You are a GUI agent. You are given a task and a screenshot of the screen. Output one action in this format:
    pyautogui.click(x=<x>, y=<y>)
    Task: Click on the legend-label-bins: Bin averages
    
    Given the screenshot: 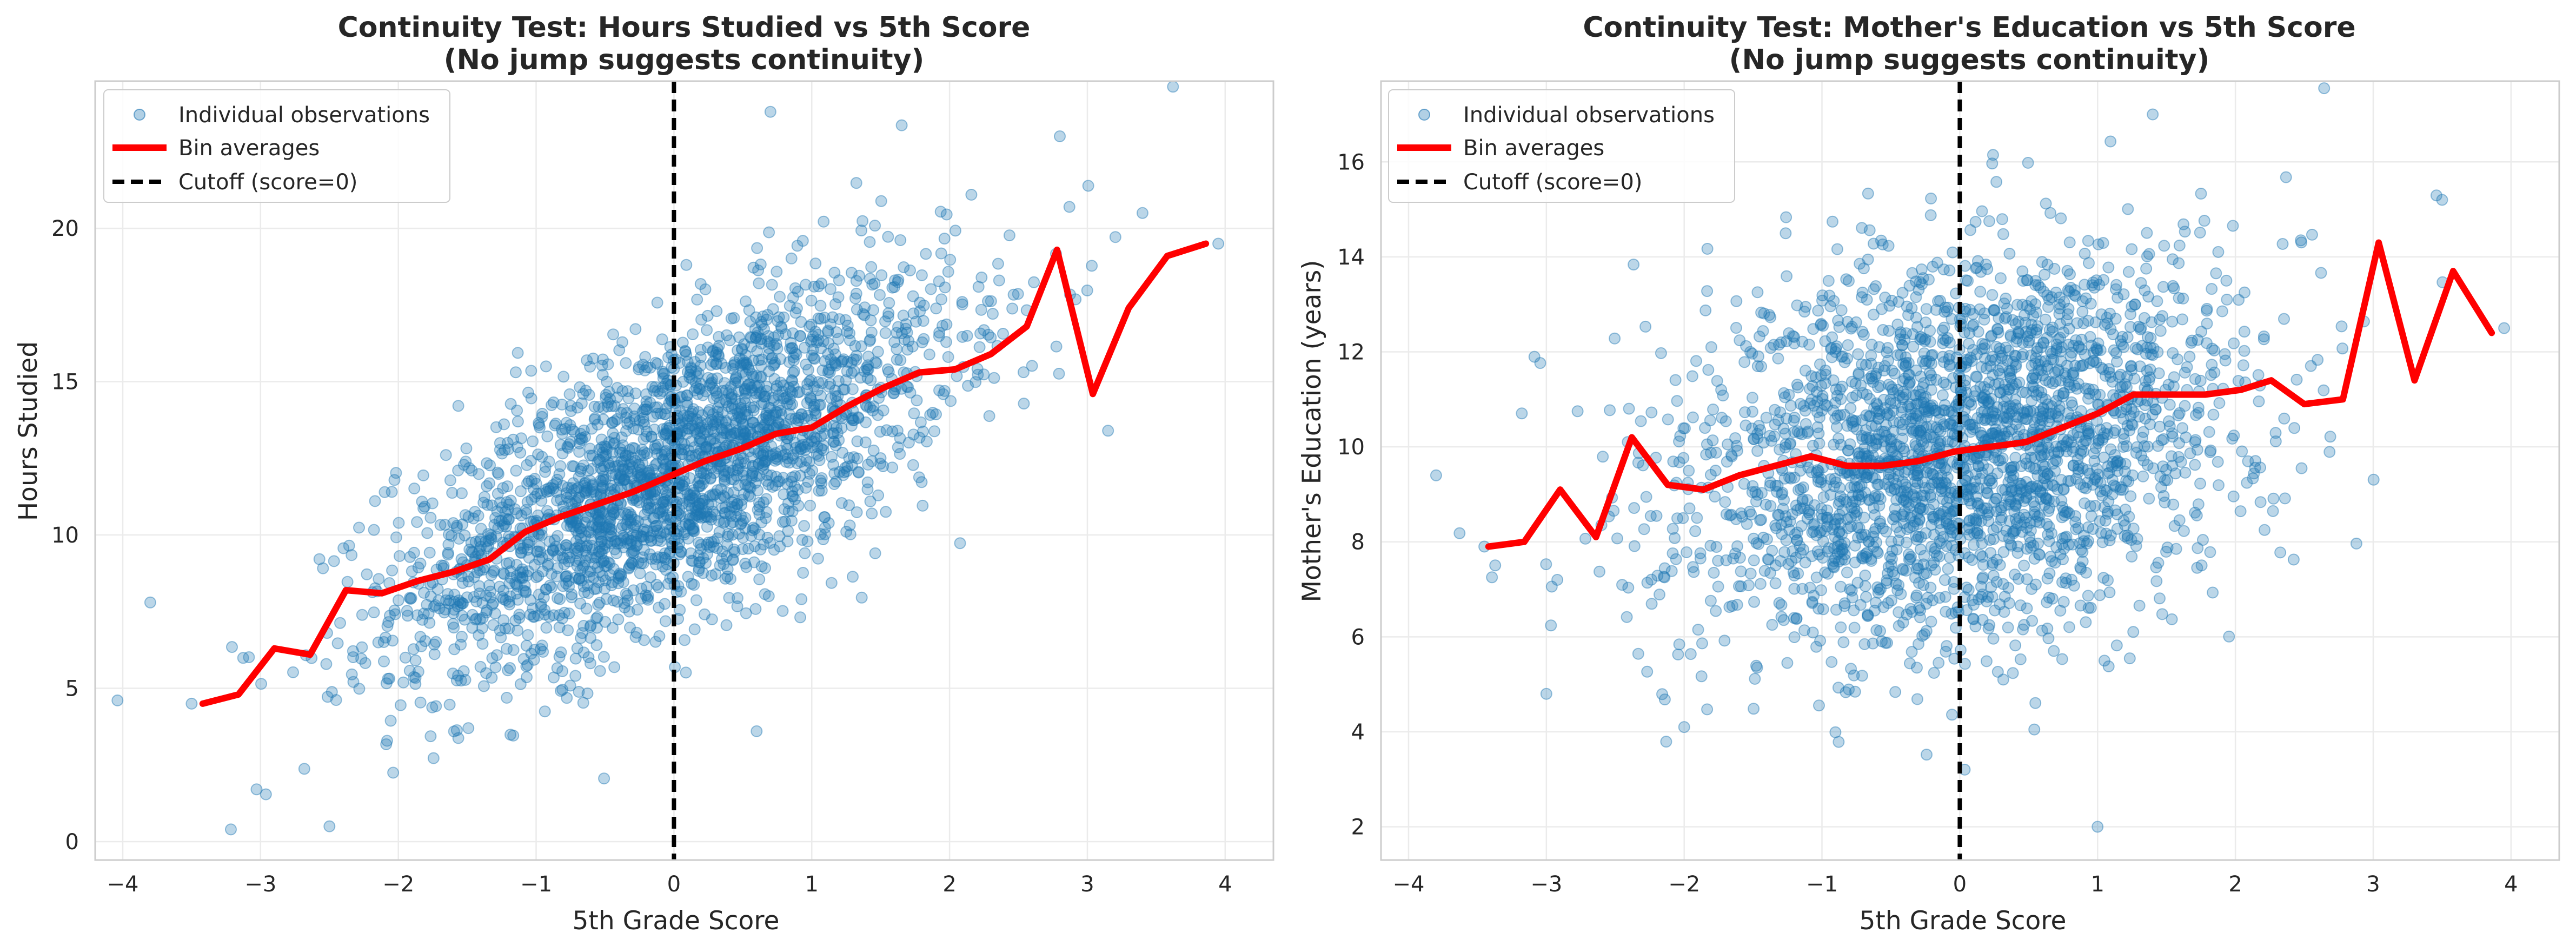 What is the action you would take?
    pyautogui.click(x=249, y=148)
    